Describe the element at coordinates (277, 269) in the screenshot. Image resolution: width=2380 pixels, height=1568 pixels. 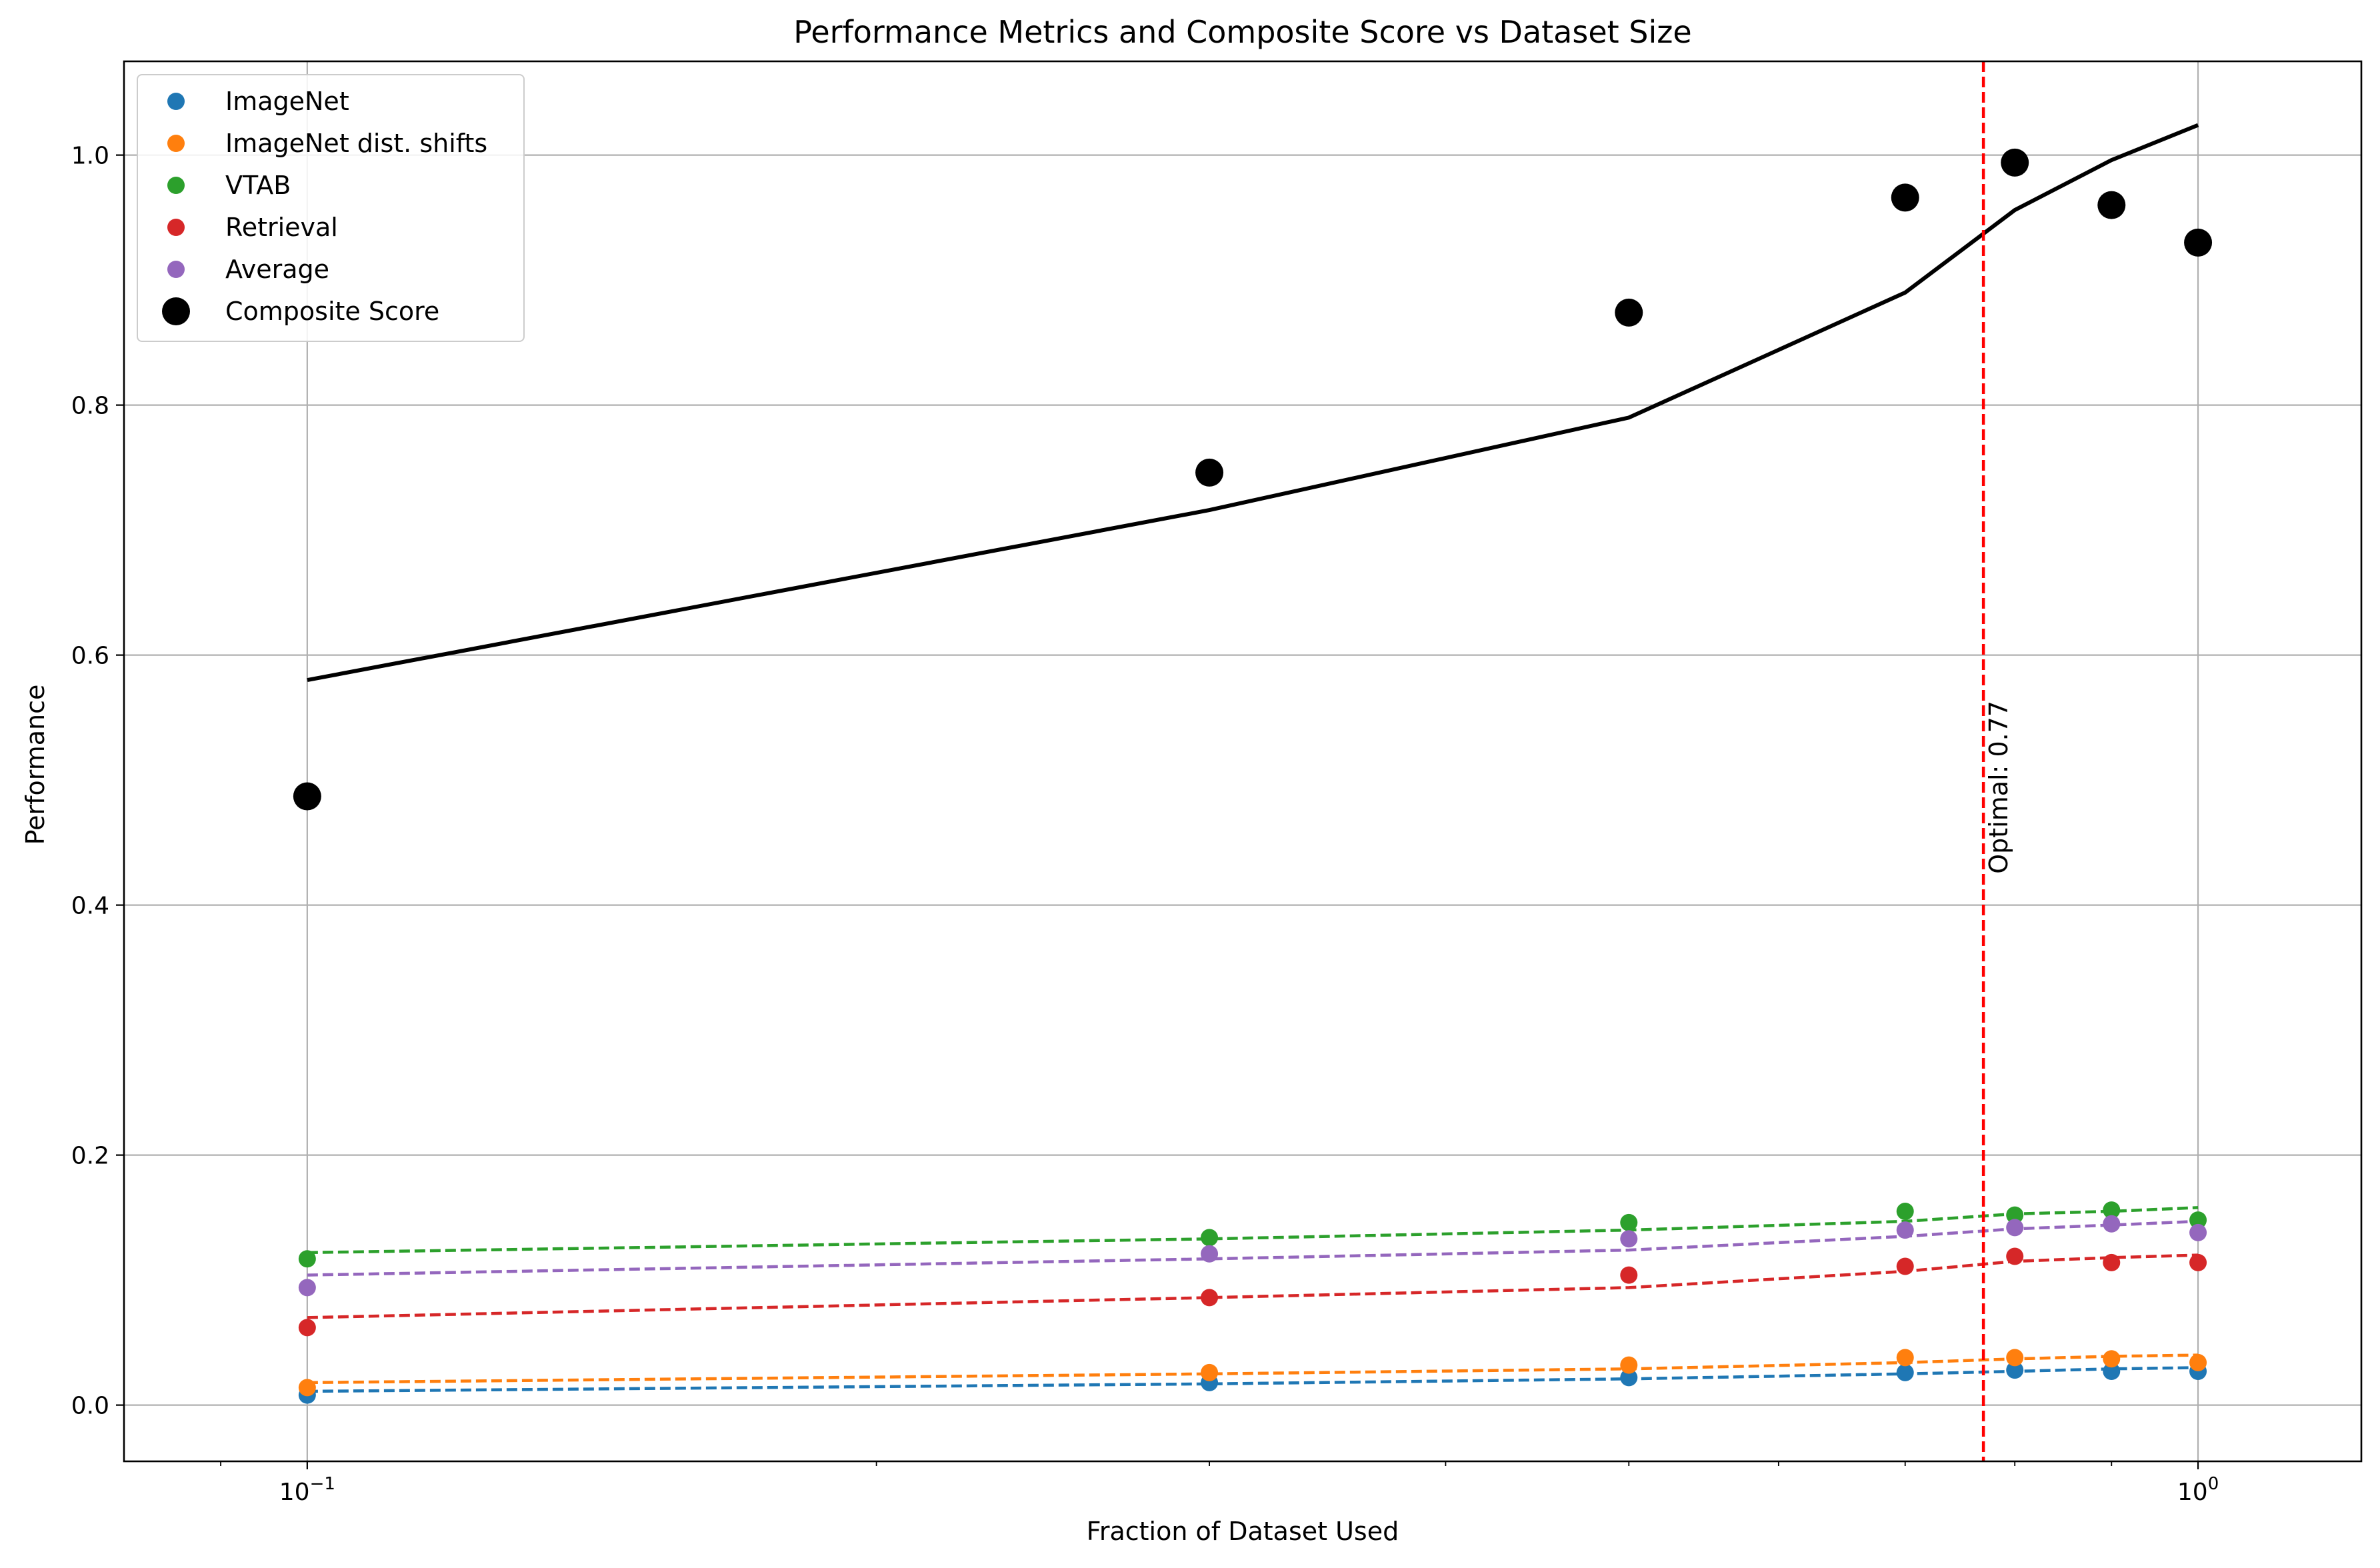
I see `legend-label-4: Average` at that location.